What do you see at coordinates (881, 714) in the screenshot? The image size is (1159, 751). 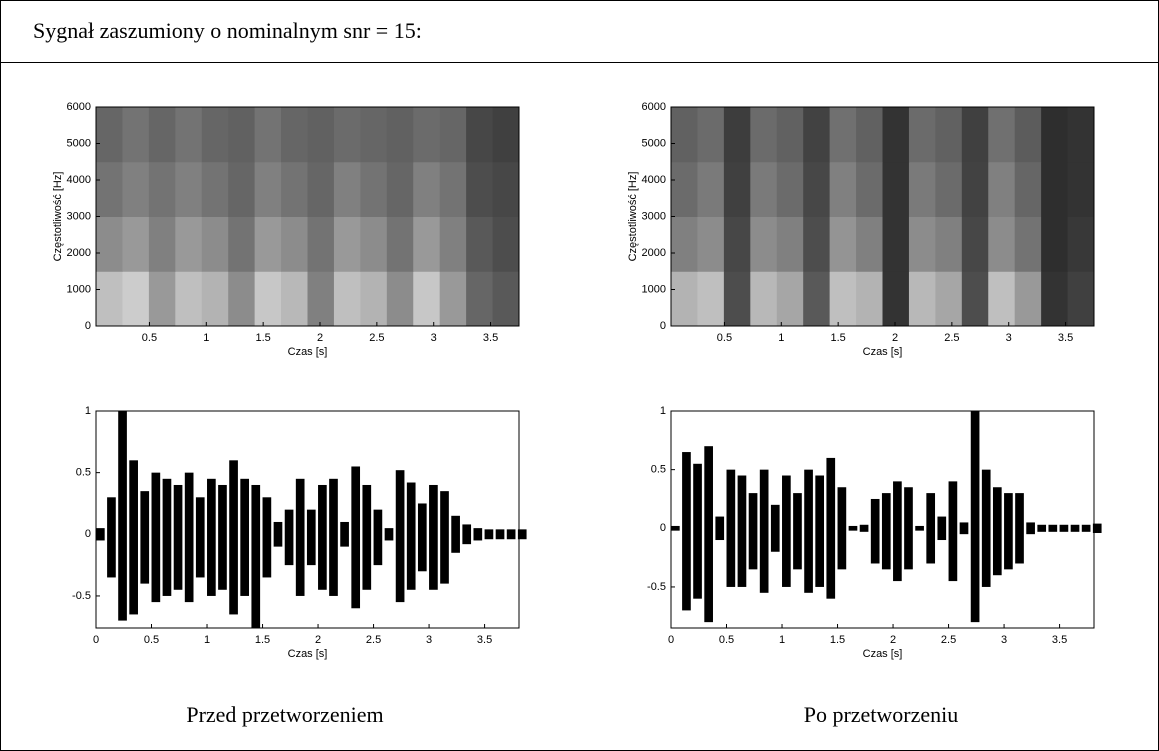 I see `caption: Po przetworzeniu` at bounding box center [881, 714].